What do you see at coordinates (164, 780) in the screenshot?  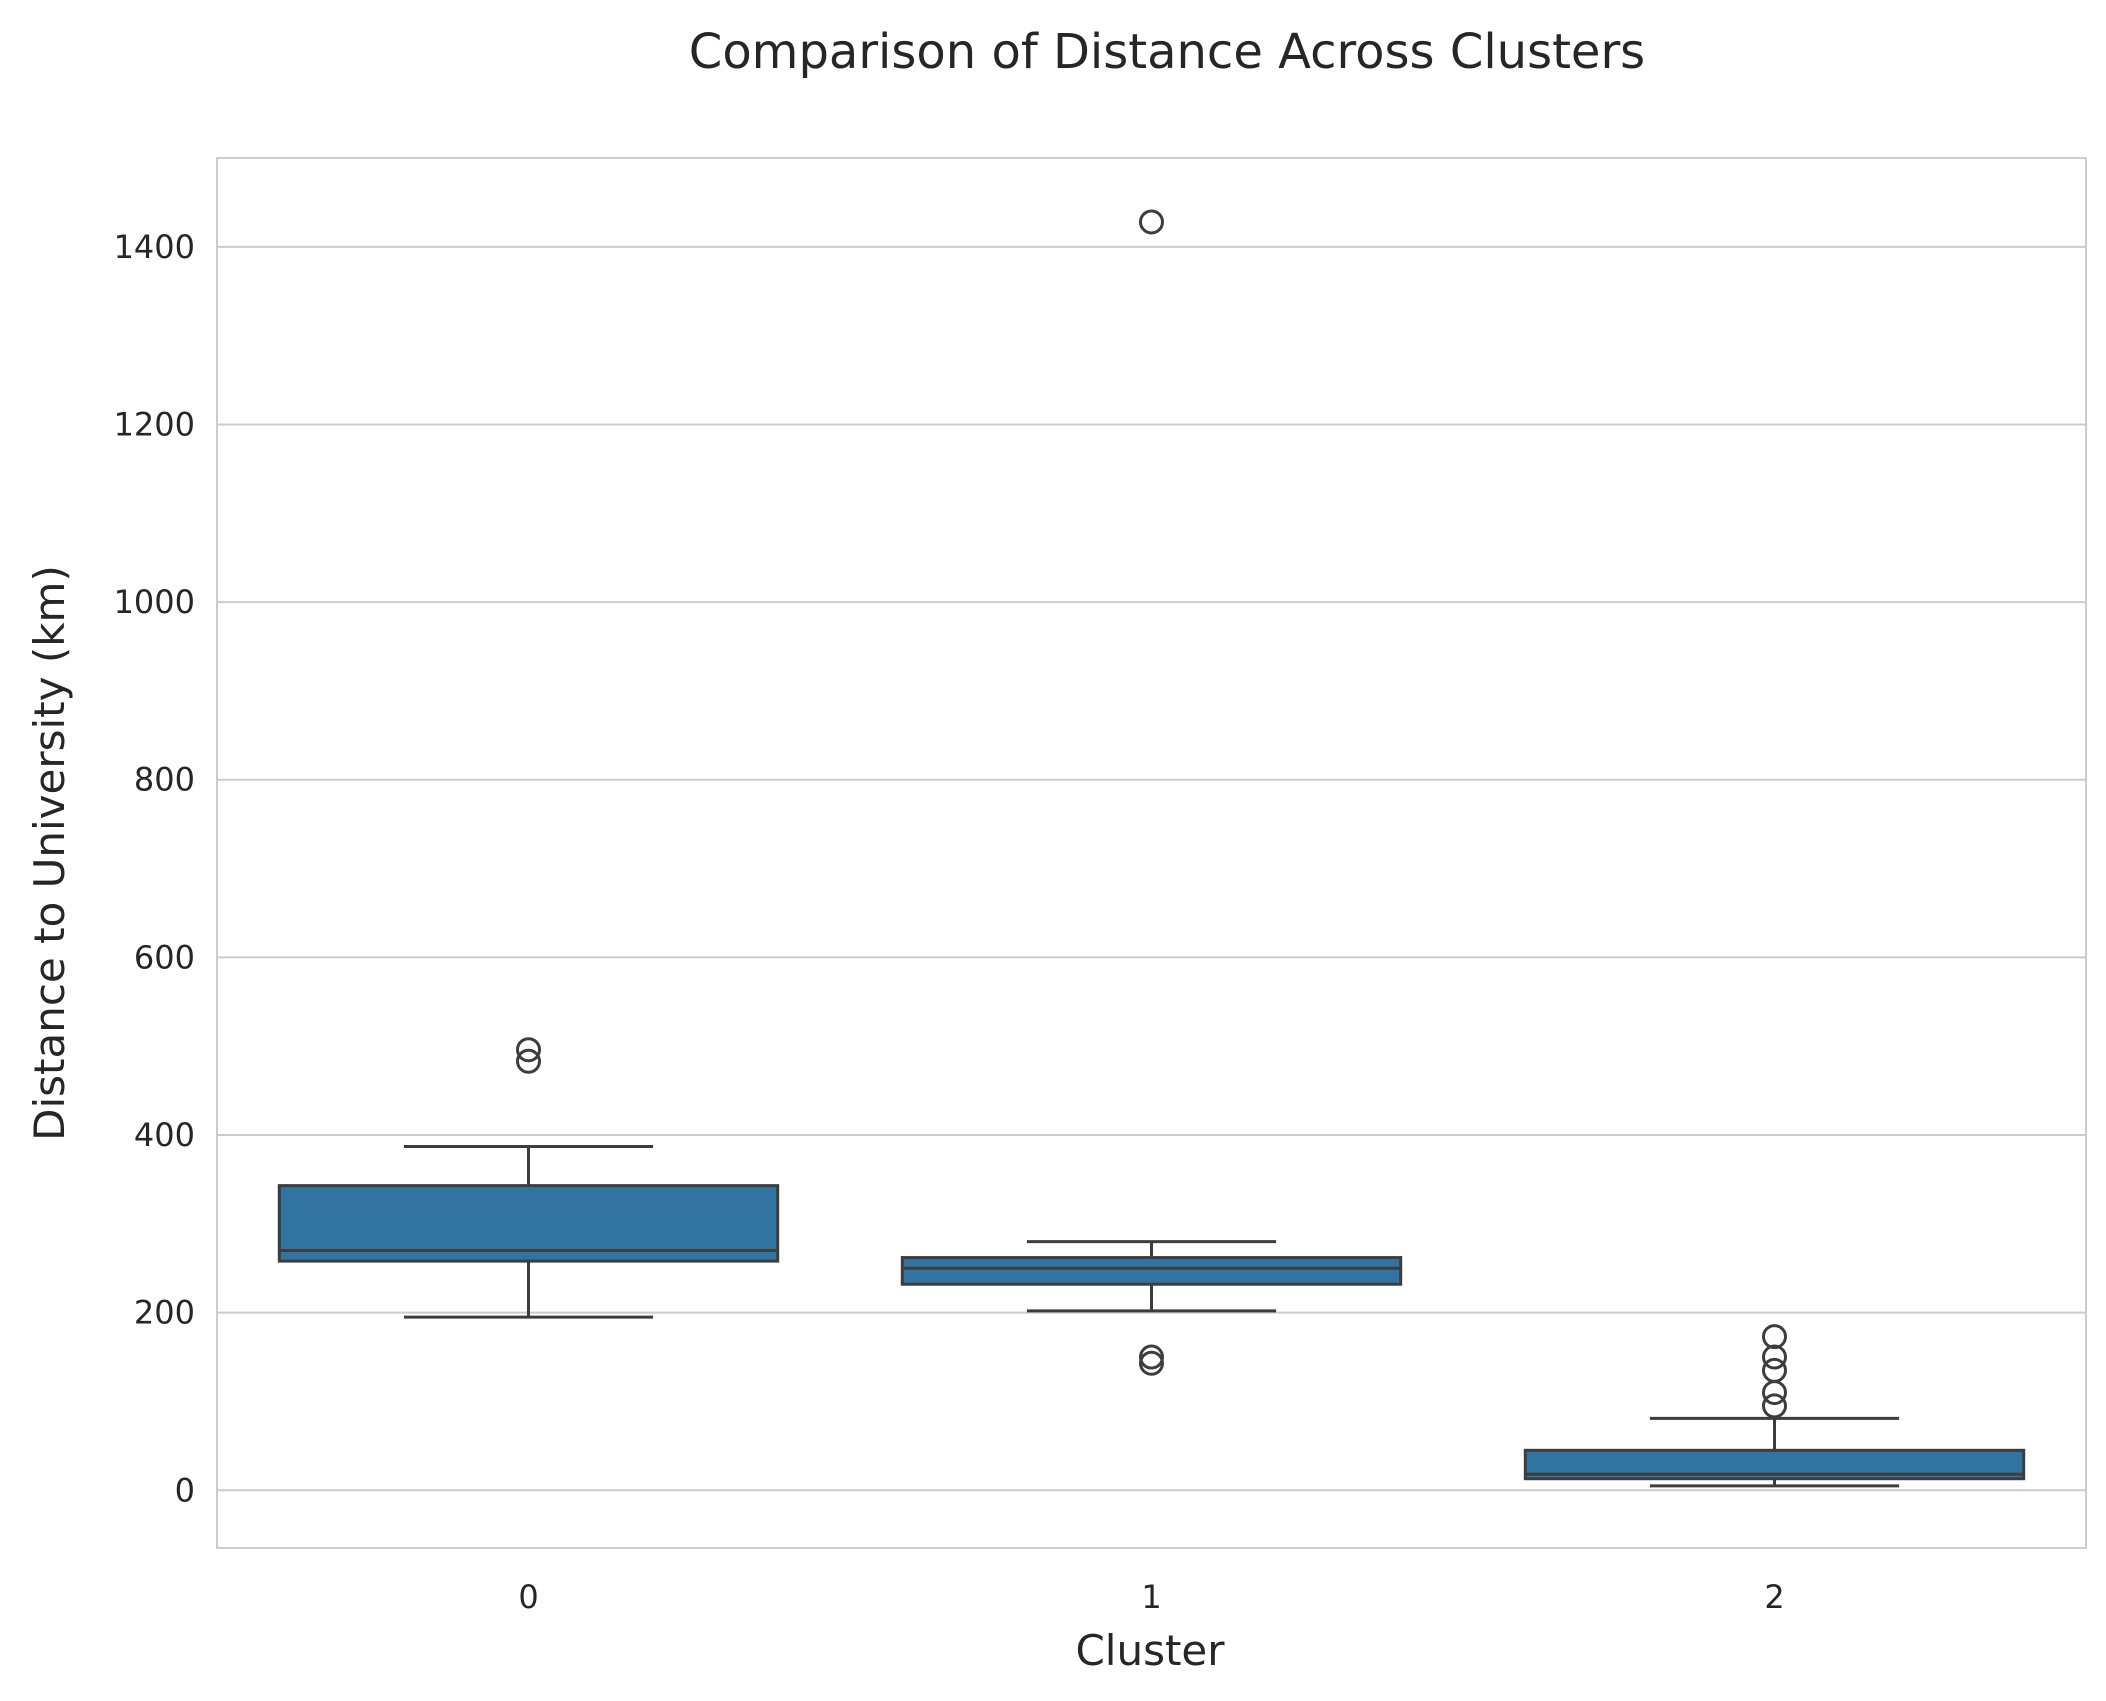 I see `y-tick-label-800: 800` at bounding box center [164, 780].